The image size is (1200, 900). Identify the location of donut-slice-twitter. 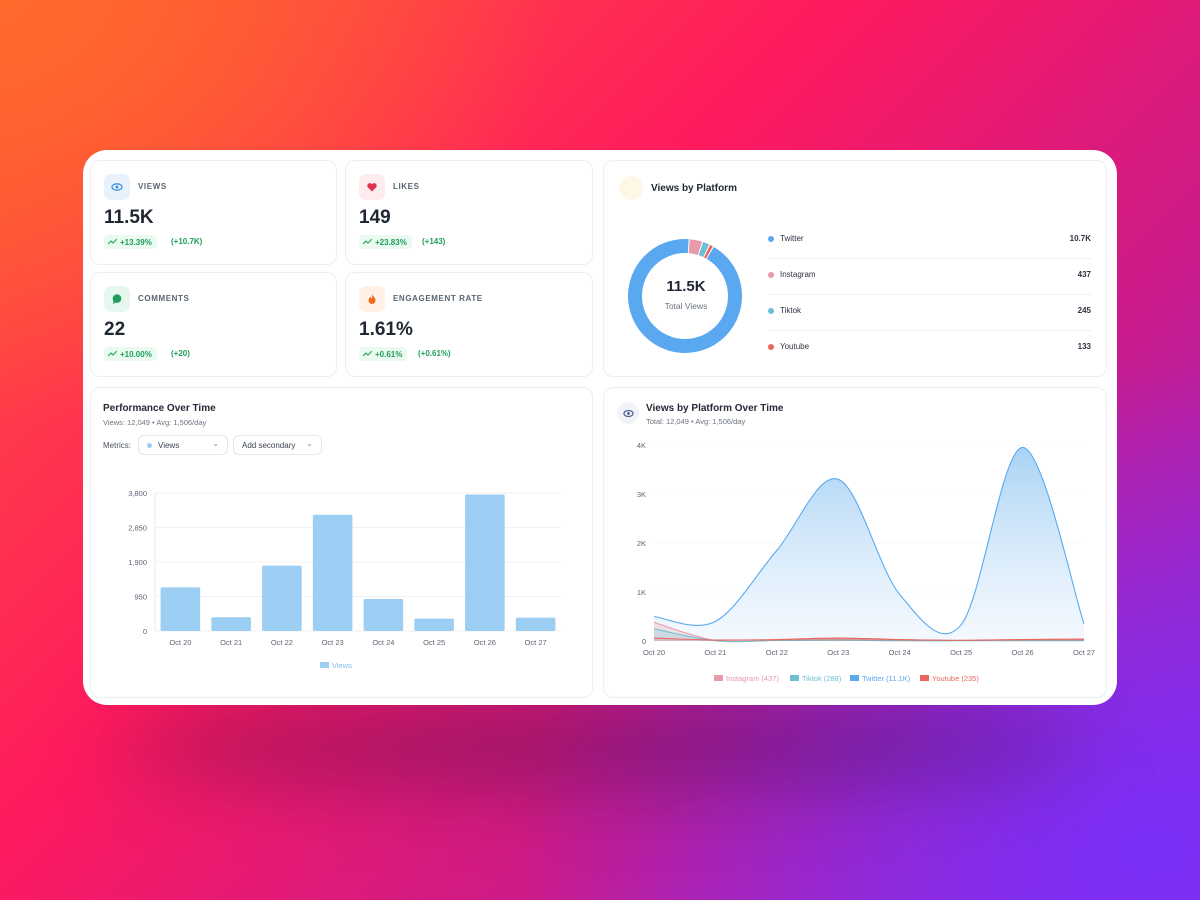
(685, 296).